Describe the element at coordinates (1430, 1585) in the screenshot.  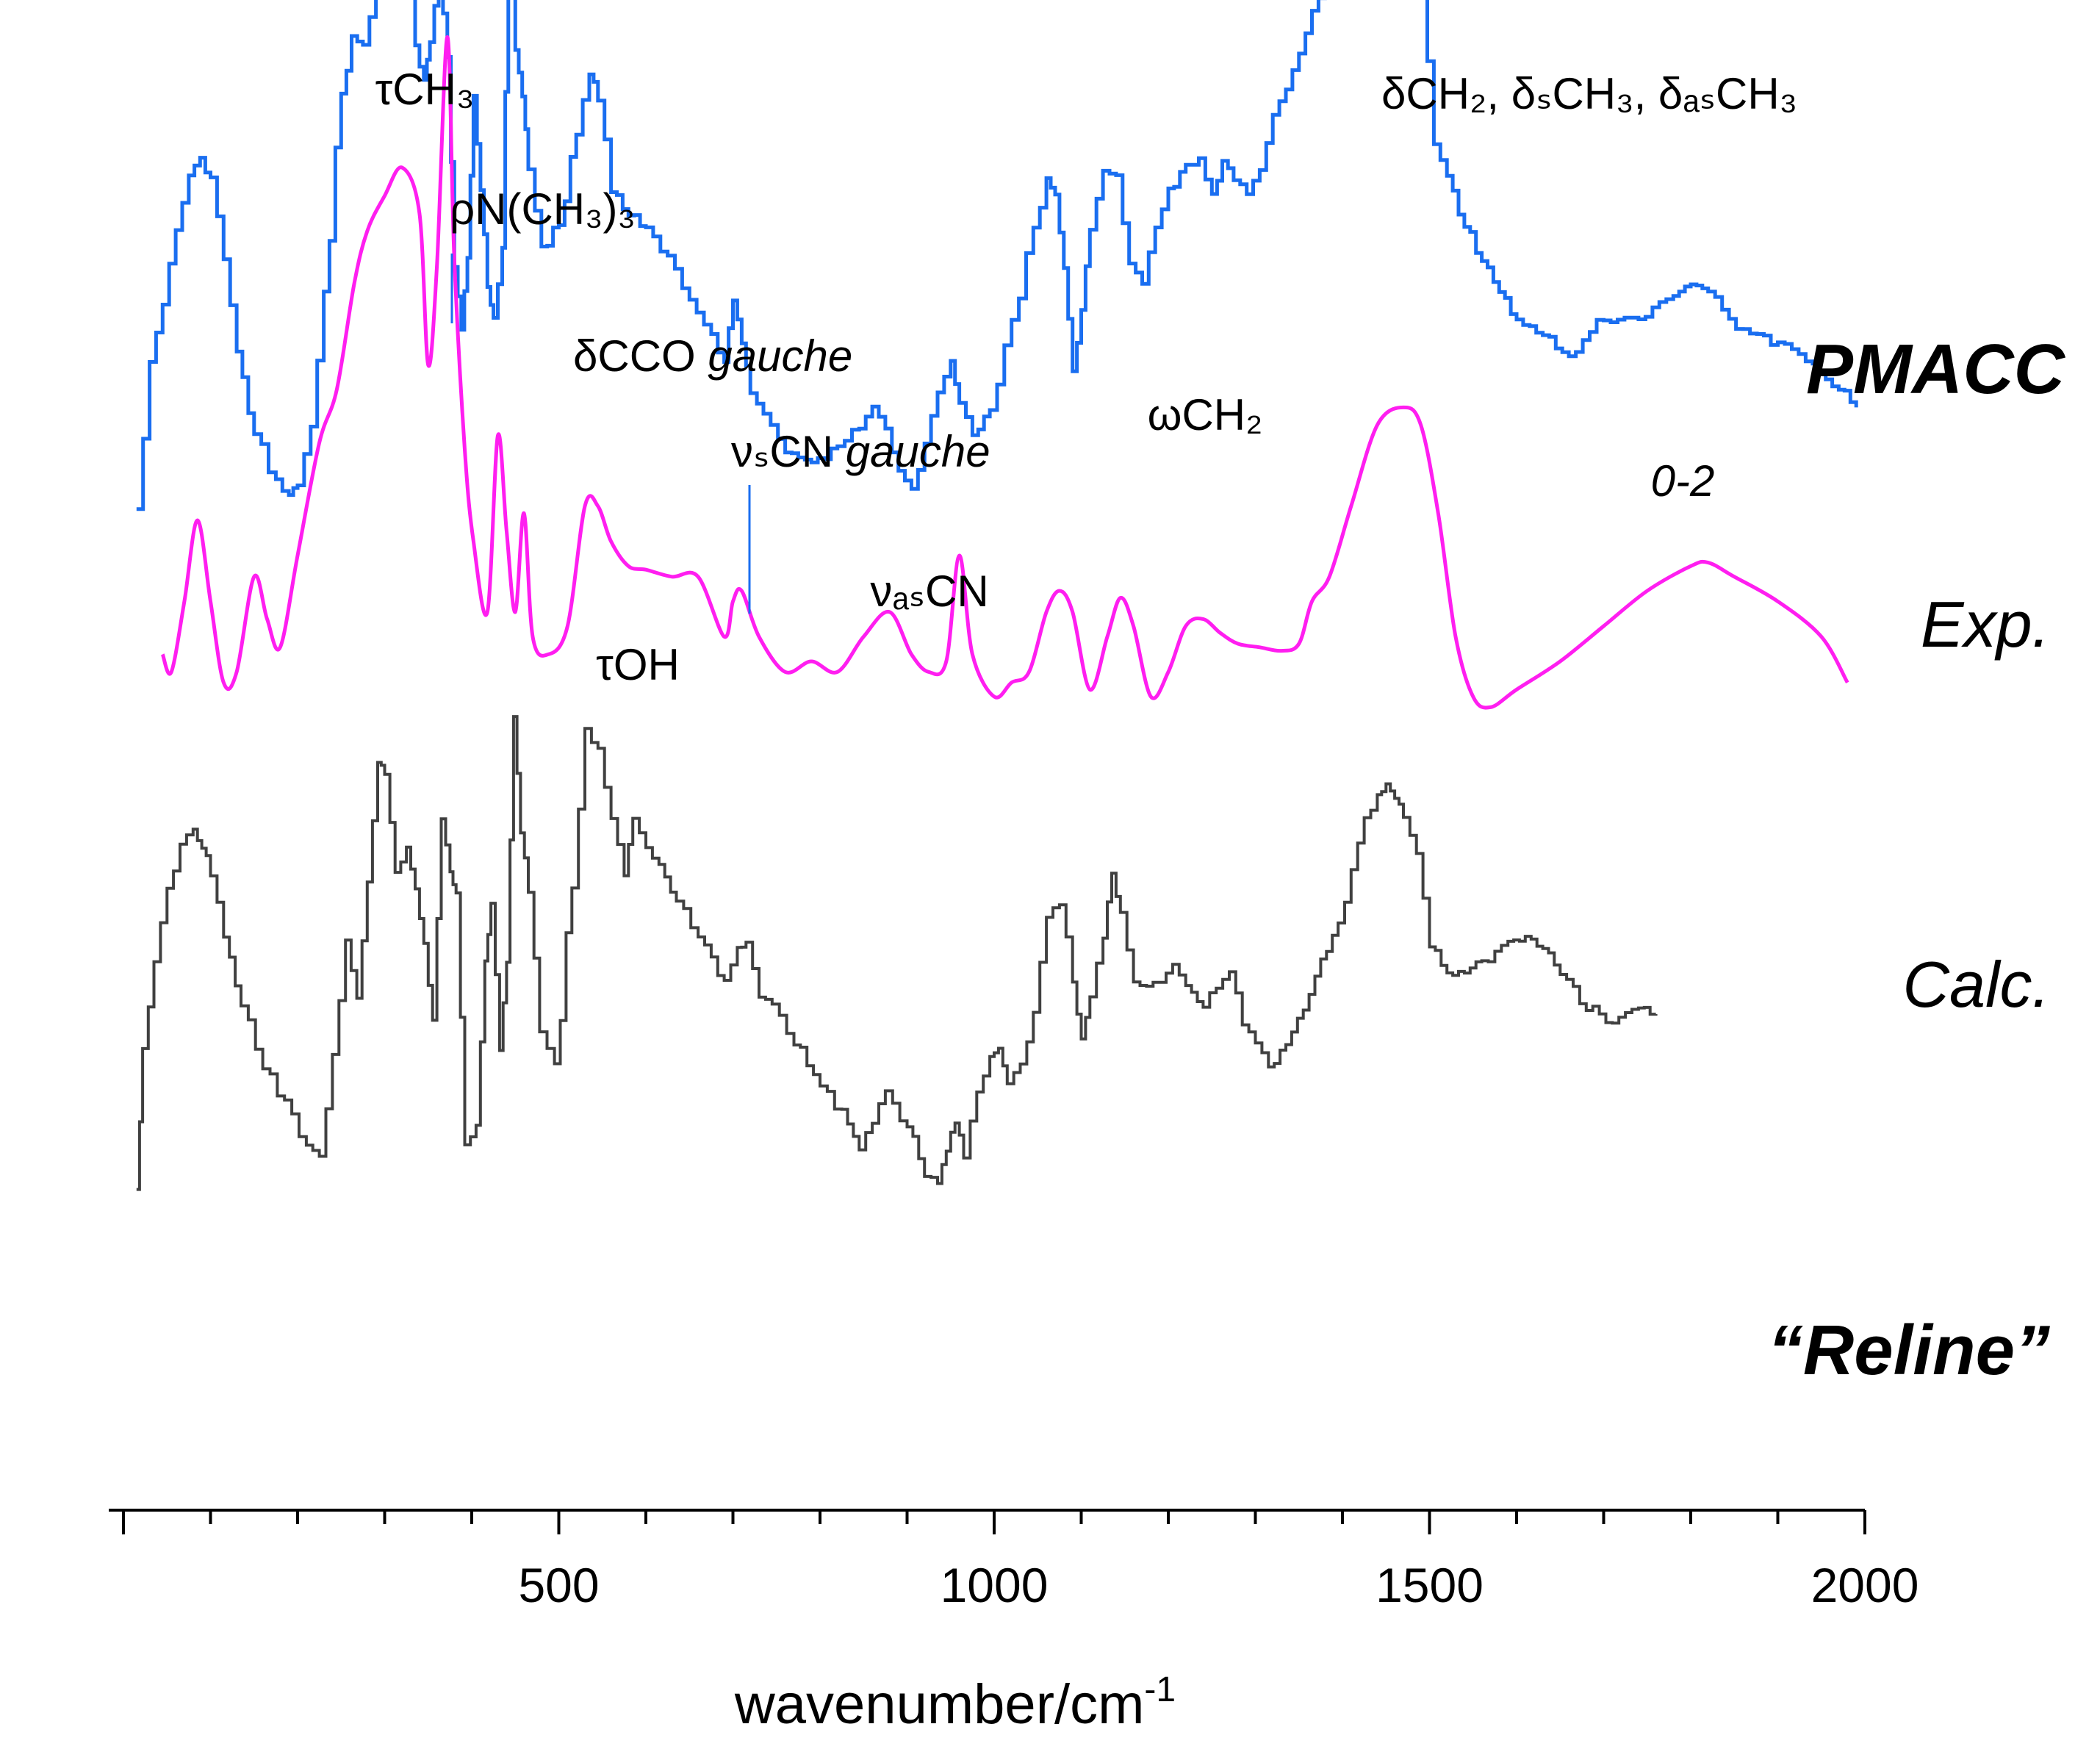
I see `x-tick-label-1500: 1500` at that location.